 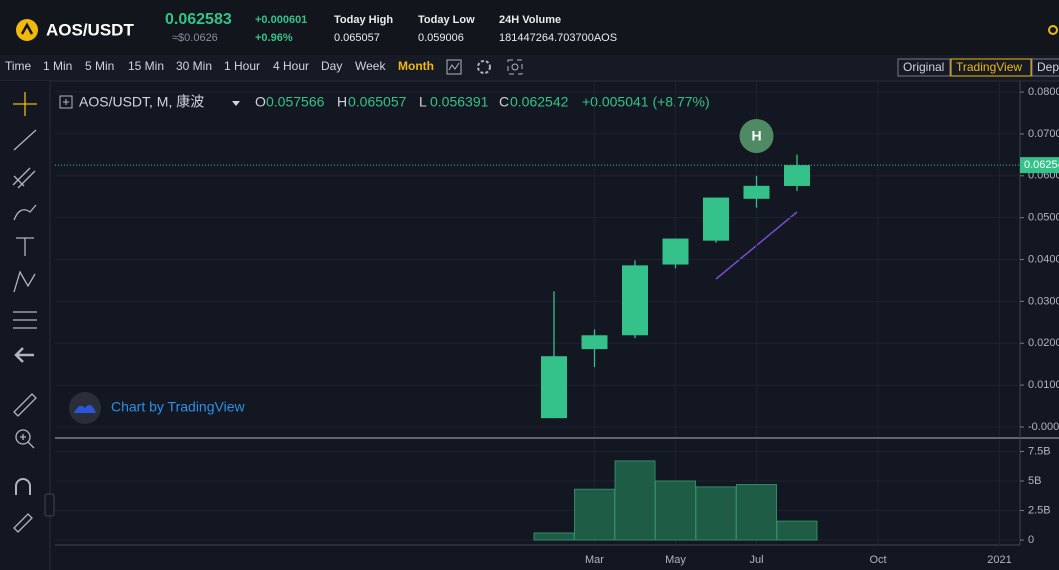 I want to click on legend-dropdown, so click(x=236, y=103).